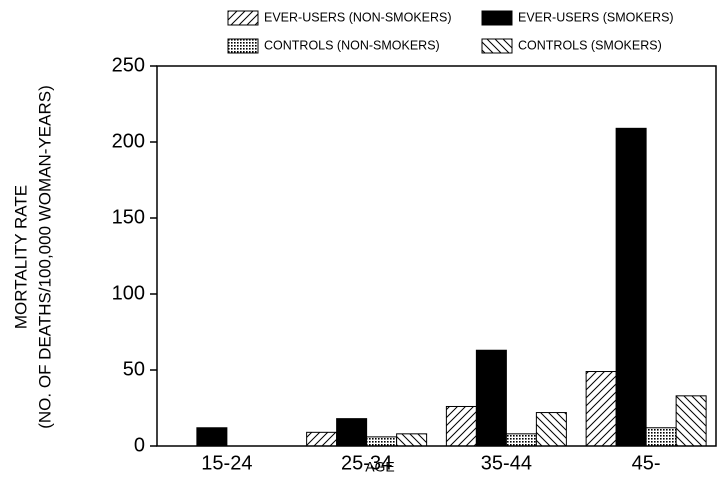 The width and height of the screenshot is (725, 487). What do you see at coordinates (596, 17) in the screenshot?
I see `legend-label: EVER-USERS (SMOKERS)` at bounding box center [596, 17].